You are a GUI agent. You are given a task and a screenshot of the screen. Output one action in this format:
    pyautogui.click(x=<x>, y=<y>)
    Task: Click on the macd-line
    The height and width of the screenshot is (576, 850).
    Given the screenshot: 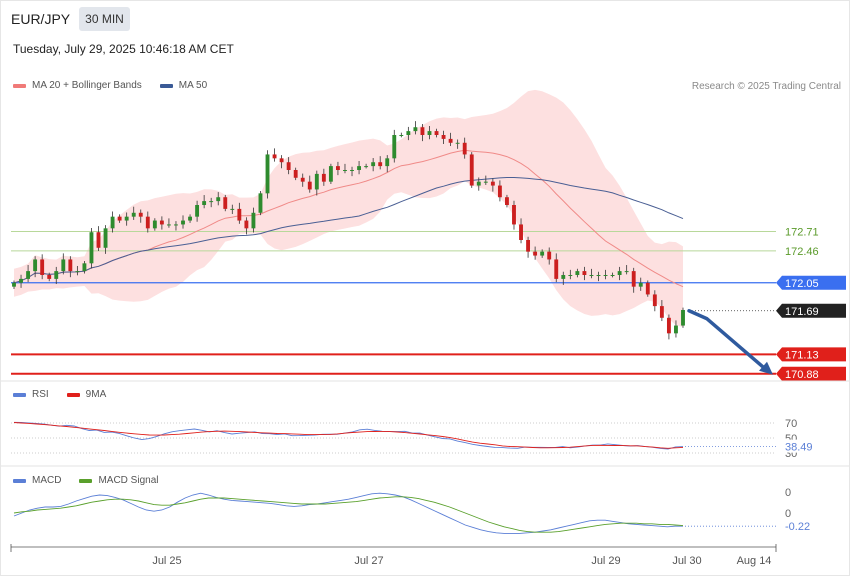 What is the action you would take?
    pyautogui.click(x=348, y=513)
    